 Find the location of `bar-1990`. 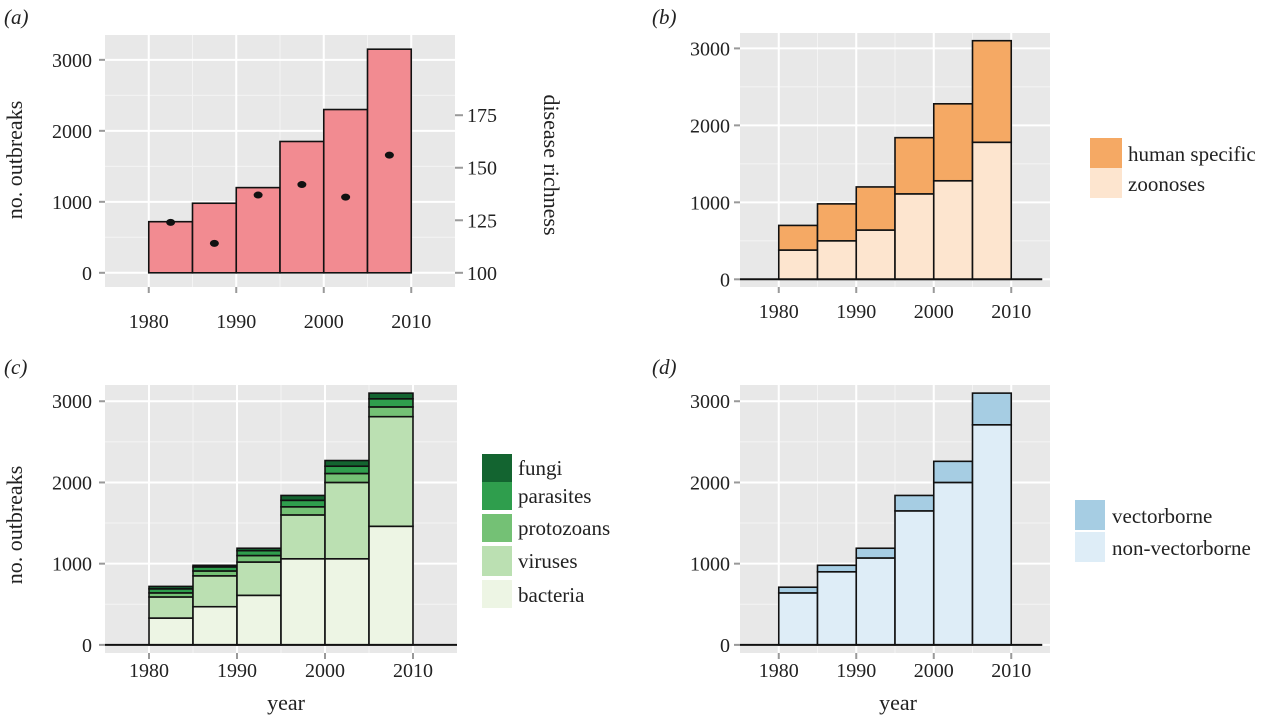

bar-1990 is located at coordinates (258, 230).